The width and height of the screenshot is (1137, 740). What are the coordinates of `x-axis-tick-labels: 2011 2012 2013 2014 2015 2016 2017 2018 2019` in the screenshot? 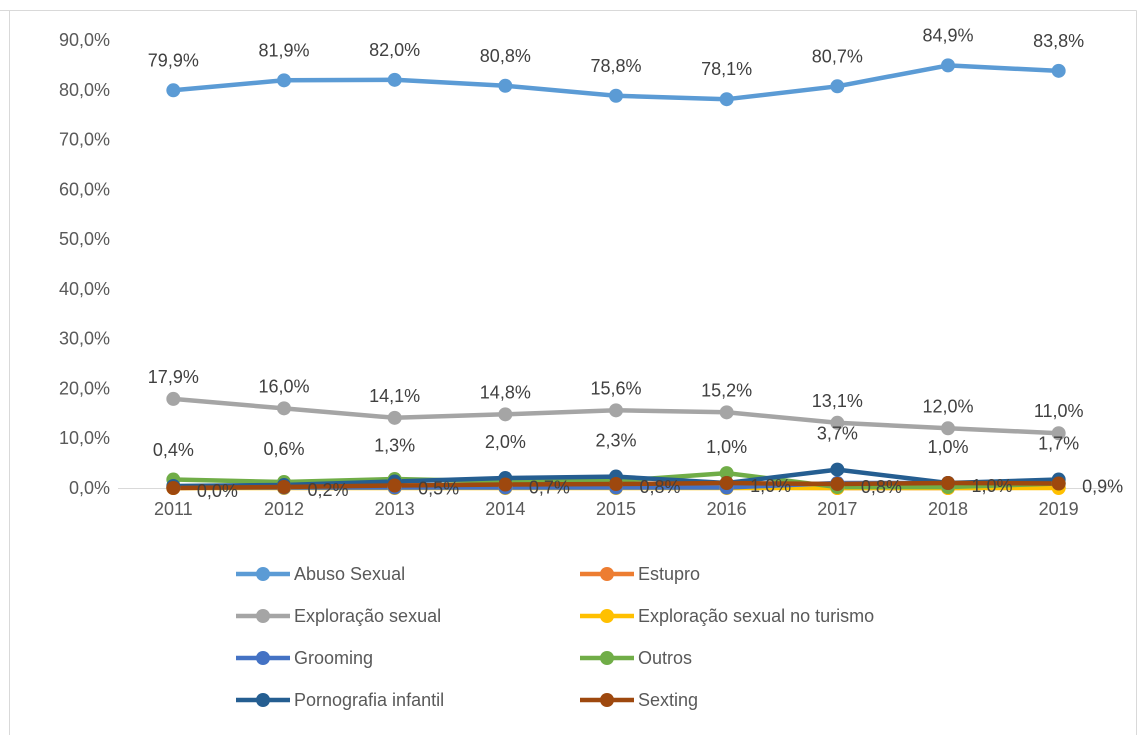 It's located at (616, 509).